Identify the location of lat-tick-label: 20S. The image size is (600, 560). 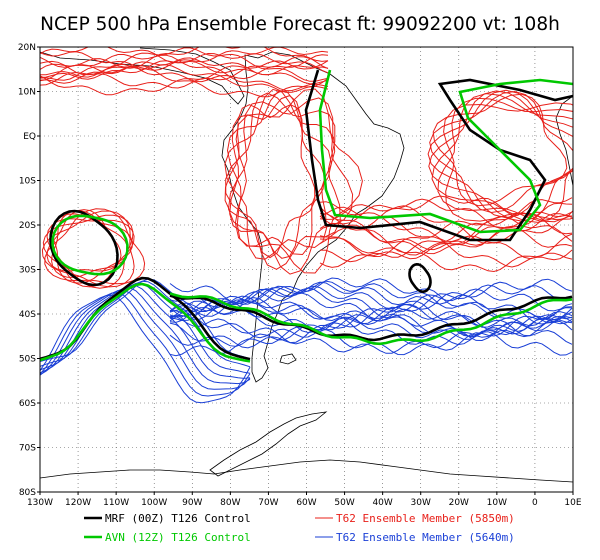
(27, 226).